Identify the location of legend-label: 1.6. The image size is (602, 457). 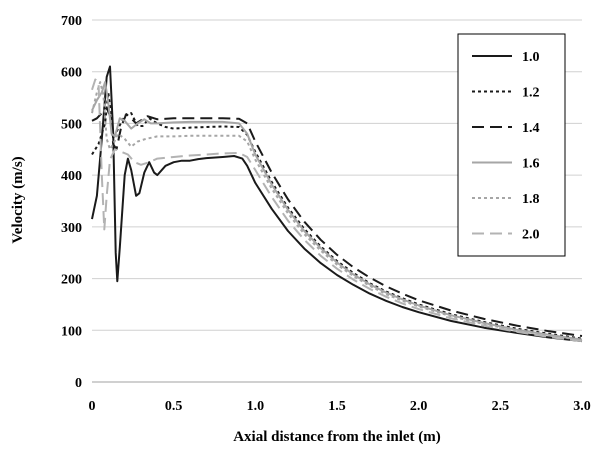
(531, 164).